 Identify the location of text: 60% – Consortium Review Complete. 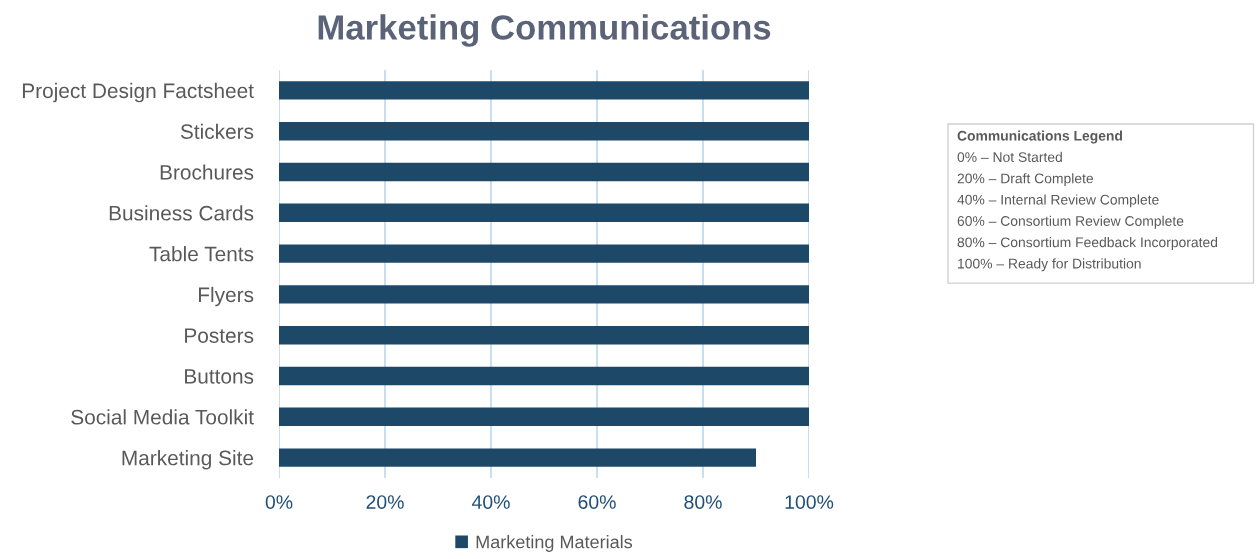
(1070, 222).